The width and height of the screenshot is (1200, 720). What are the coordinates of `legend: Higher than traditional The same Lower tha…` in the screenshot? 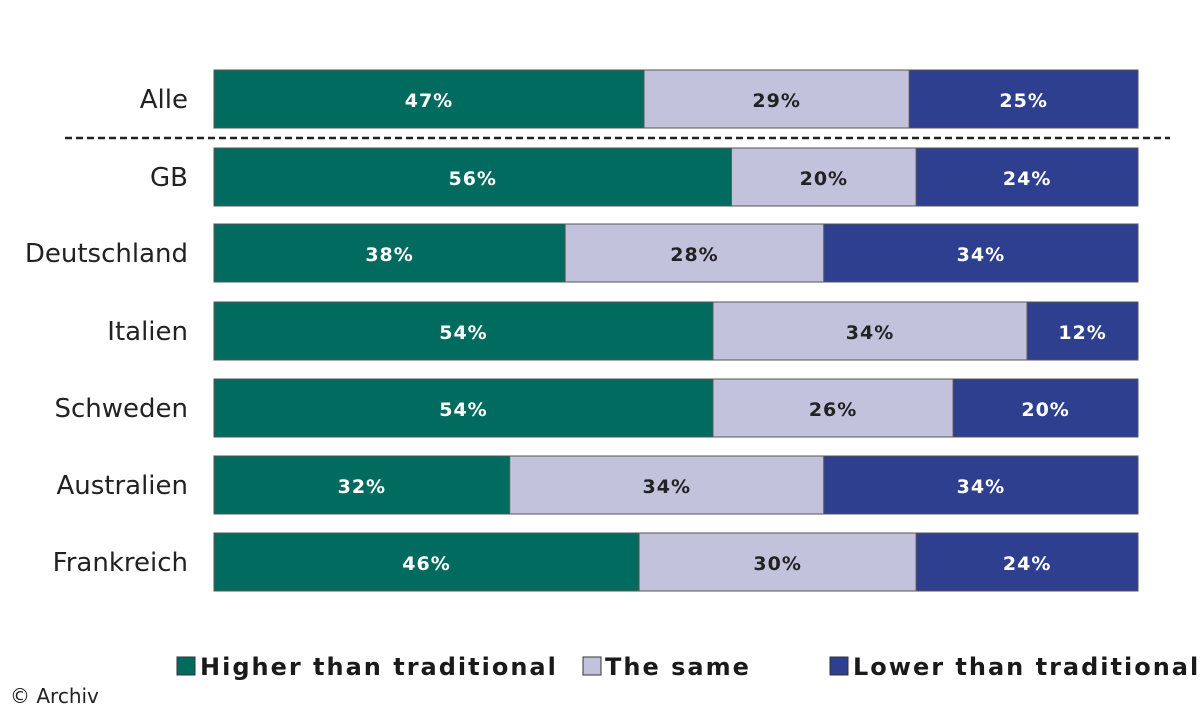 It's located at (688, 667).